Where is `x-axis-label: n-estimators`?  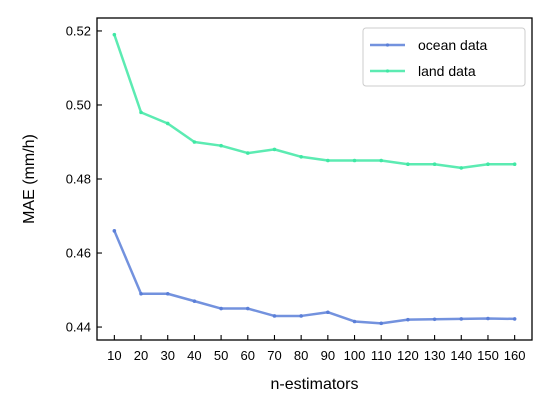 x-axis-label: n-estimators is located at coordinates (314, 384).